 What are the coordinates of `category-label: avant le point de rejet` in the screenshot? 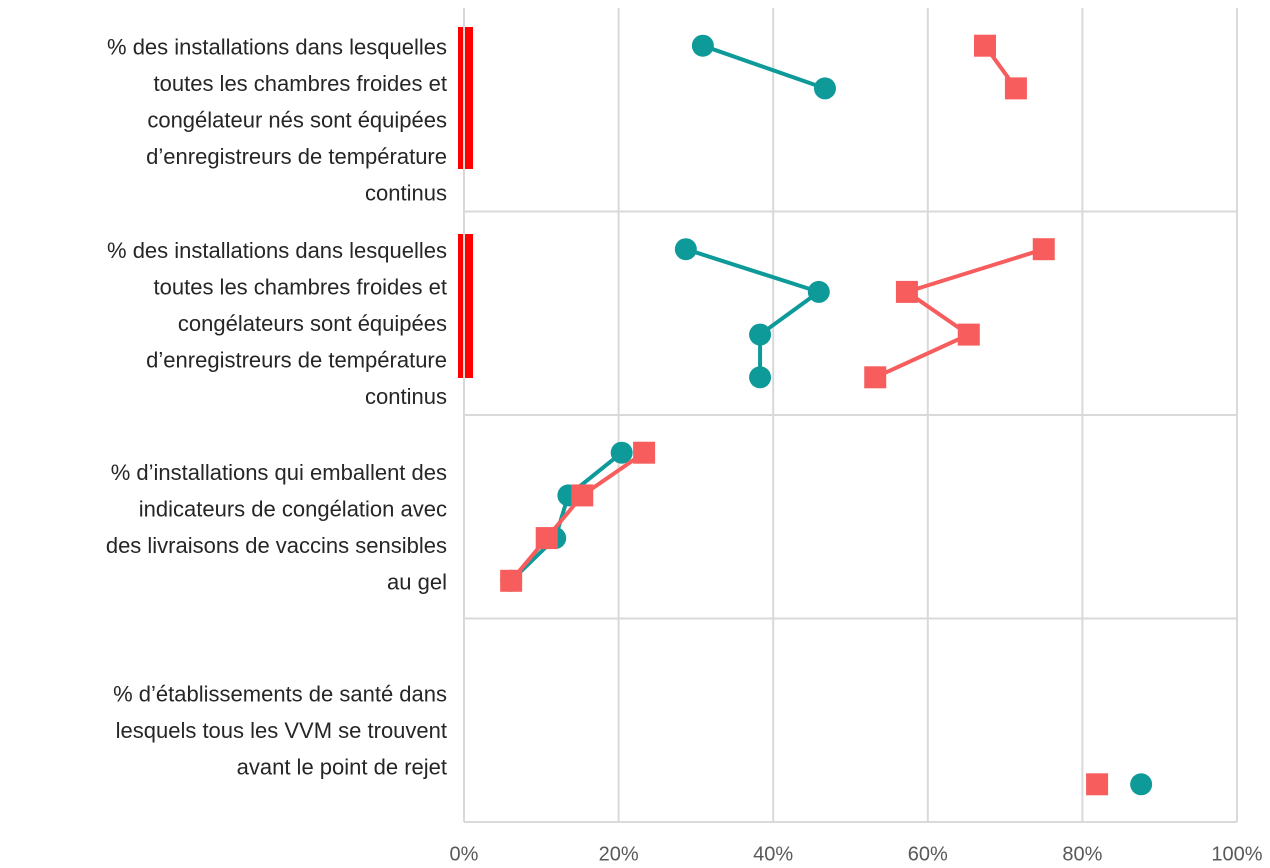 It's located at (342, 767).